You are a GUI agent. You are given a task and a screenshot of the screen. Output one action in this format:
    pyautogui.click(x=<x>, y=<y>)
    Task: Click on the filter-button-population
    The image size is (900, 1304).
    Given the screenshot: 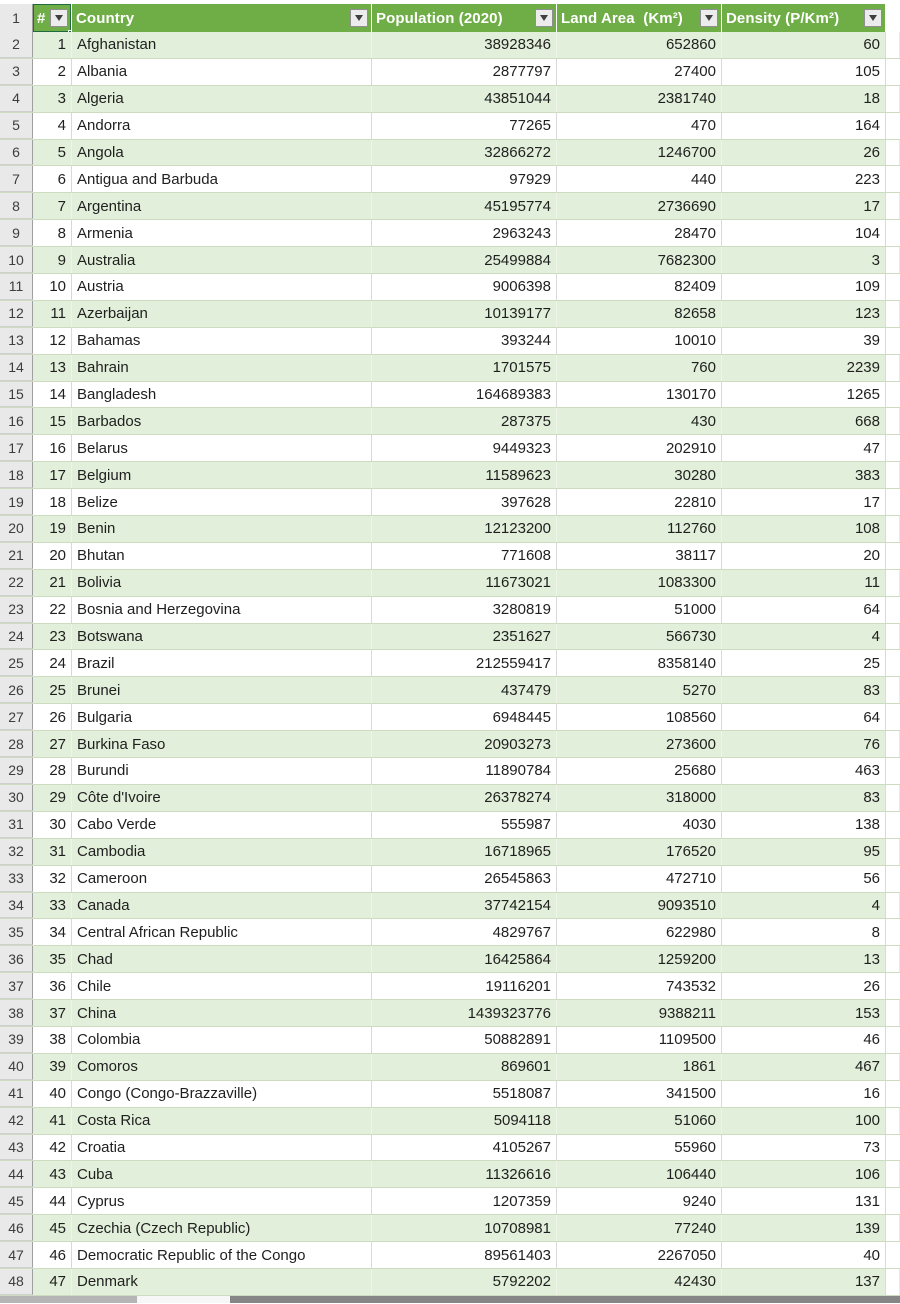 What is the action you would take?
    pyautogui.click(x=544, y=18)
    